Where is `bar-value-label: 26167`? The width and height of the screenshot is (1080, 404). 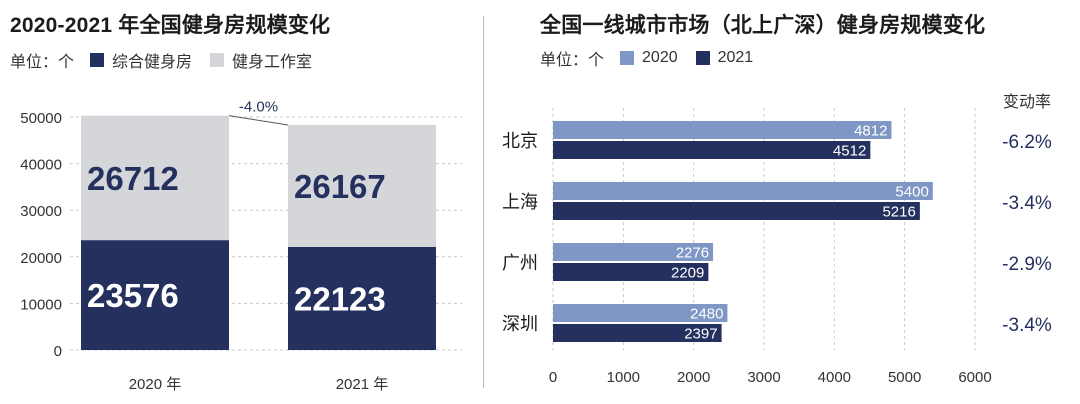
bar-value-label: 26167 is located at coordinates (340, 186).